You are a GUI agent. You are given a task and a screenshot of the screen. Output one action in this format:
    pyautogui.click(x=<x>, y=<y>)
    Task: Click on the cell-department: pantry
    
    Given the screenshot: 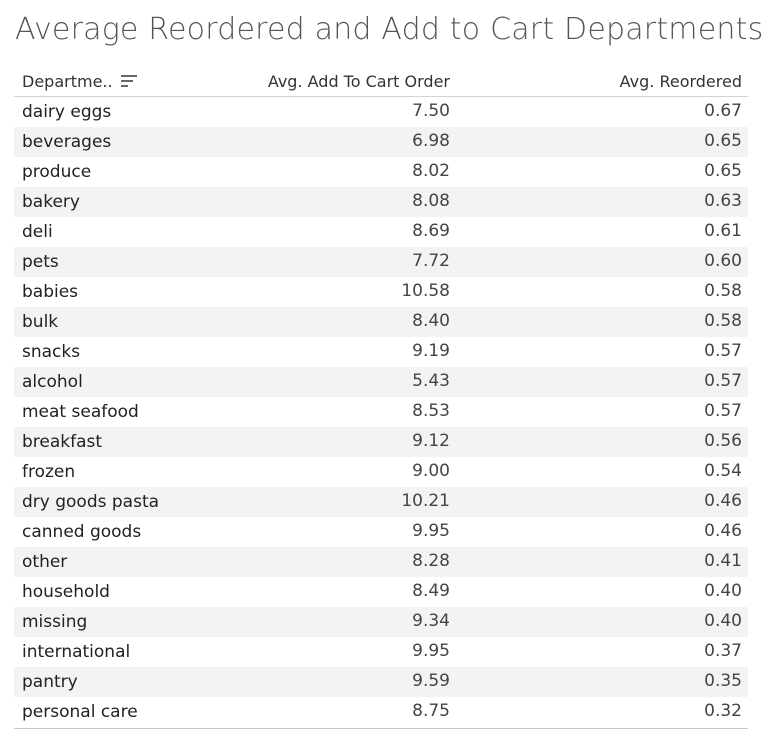 What is the action you would take?
    pyautogui.click(x=50, y=682)
    